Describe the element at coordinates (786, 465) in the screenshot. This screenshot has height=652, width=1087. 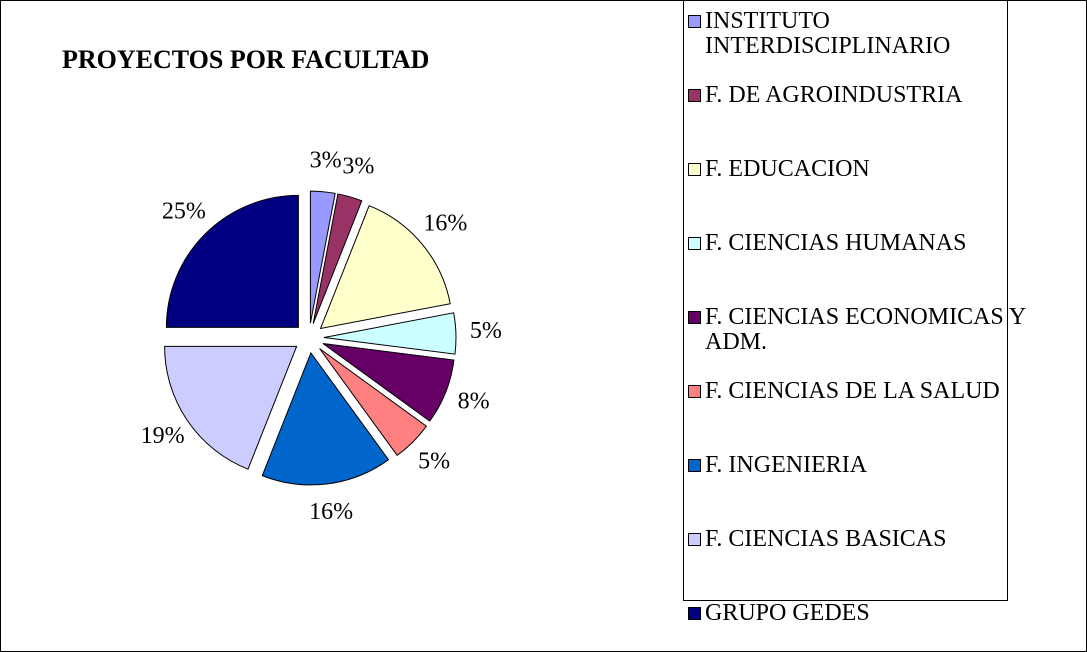
I see `legend-label: F. INGENIERIA` at that location.